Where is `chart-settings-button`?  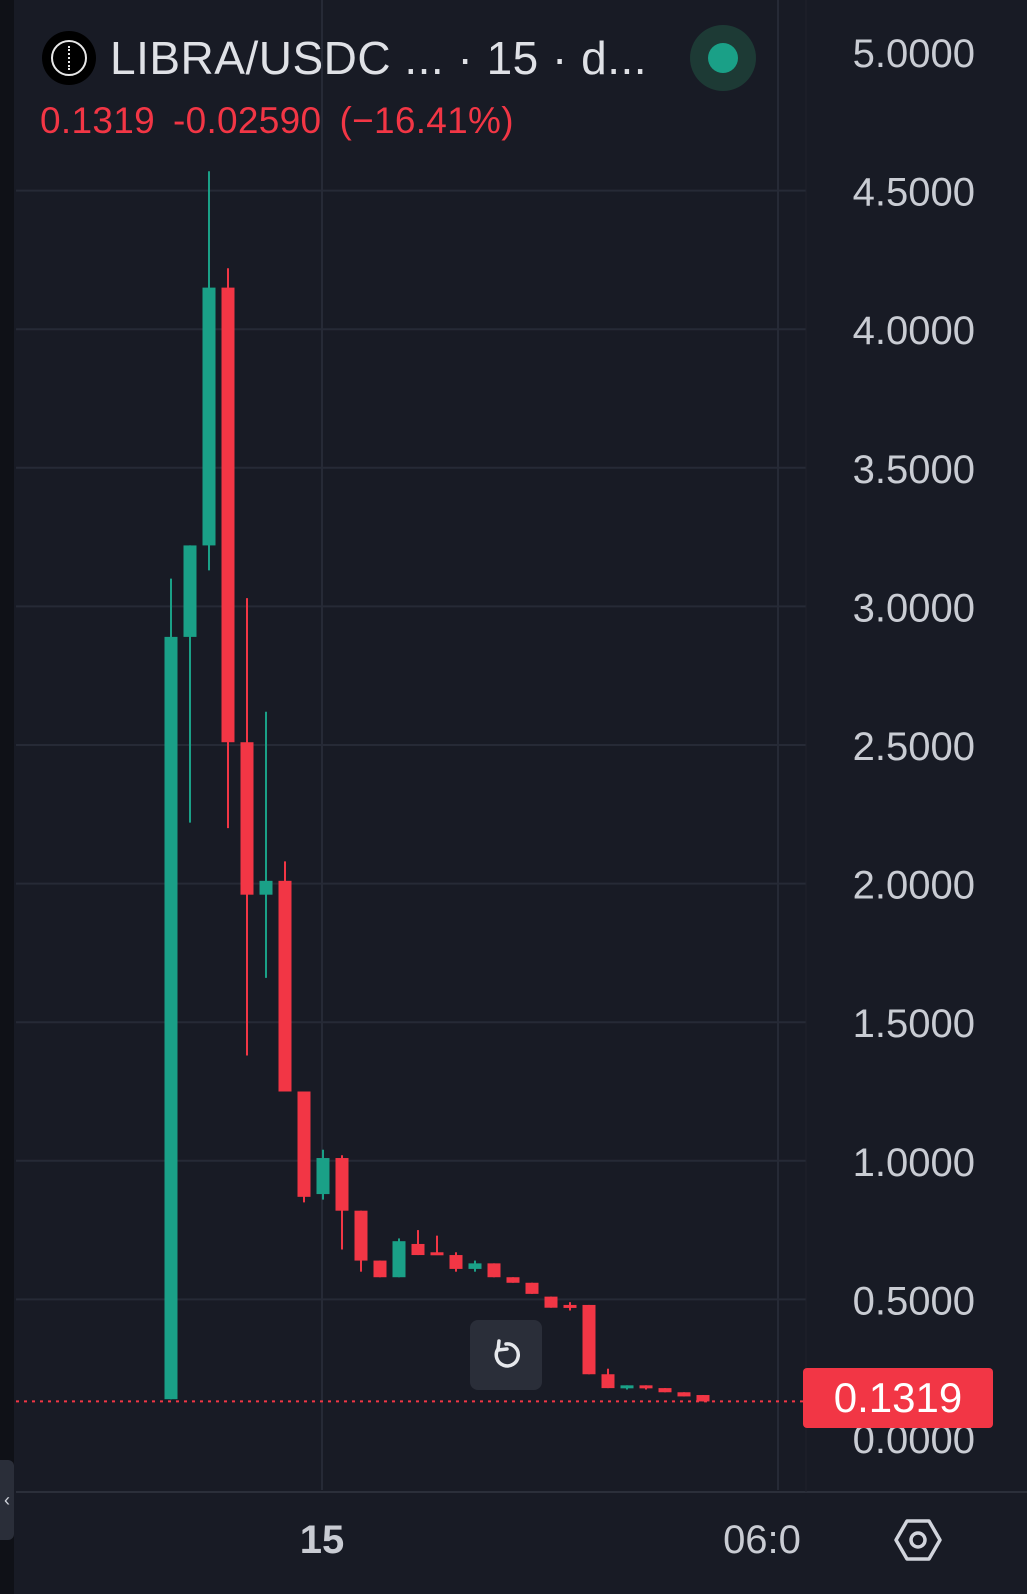
chart-settings-button is located at coordinates (918, 1540).